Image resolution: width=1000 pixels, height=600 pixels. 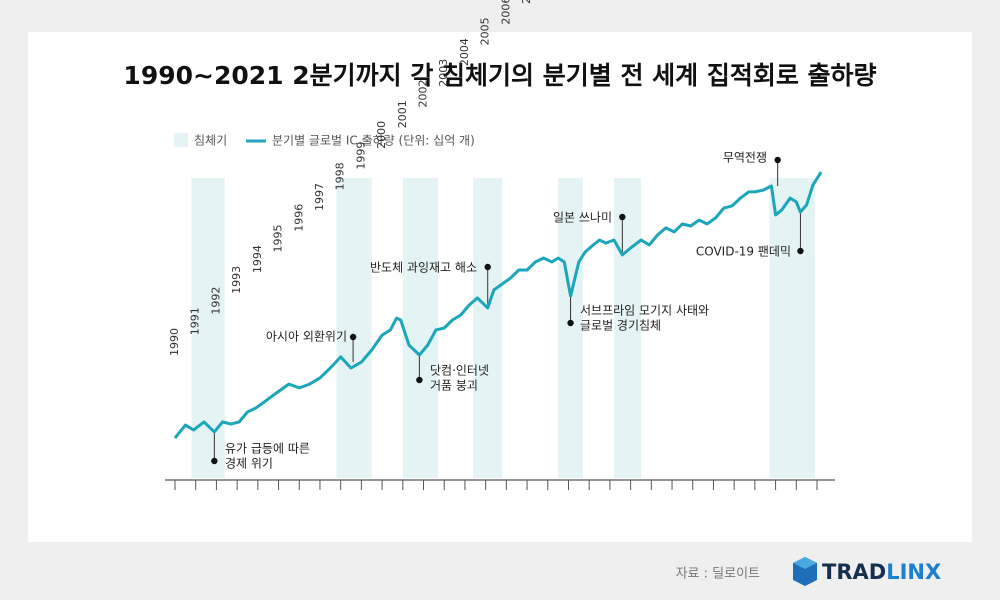 What do you see at coordinates (718, 574) in the screenshot?
I see `source: 자료 : 딜로이트` at bounding box center [718, 574].